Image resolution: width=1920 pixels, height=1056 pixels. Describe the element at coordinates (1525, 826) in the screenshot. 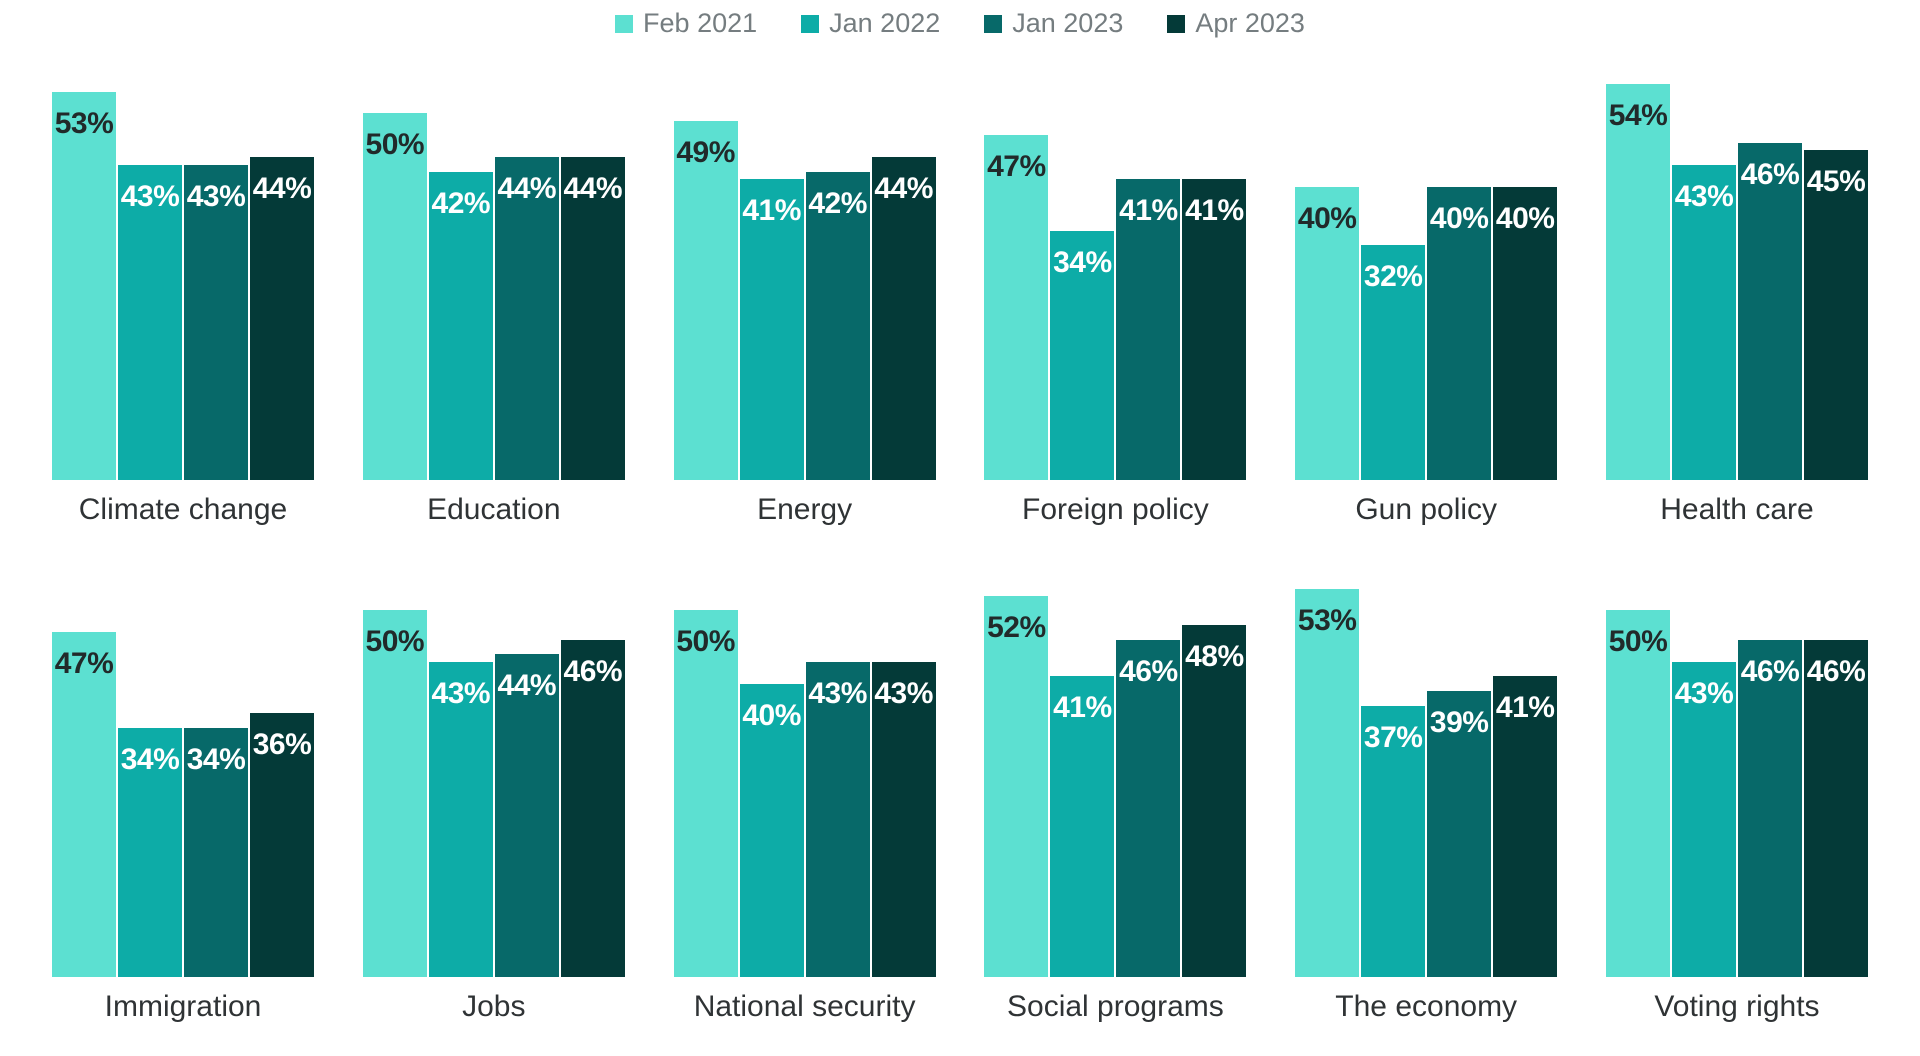

I see `bar-apr-2023: 41%` at that location.